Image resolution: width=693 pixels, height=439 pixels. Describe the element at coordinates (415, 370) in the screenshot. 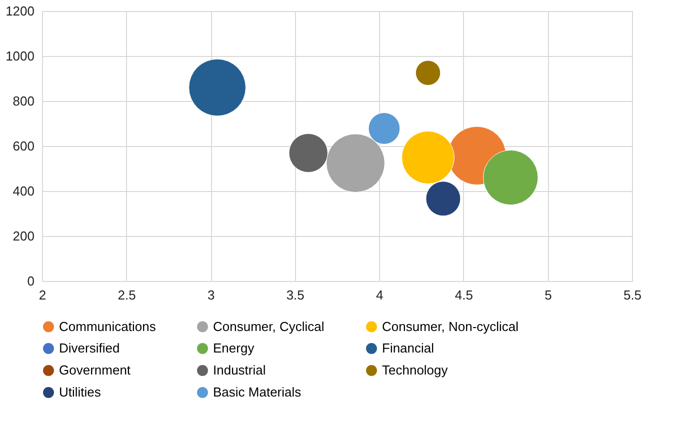

I see `legend-label: Technology` at that location.